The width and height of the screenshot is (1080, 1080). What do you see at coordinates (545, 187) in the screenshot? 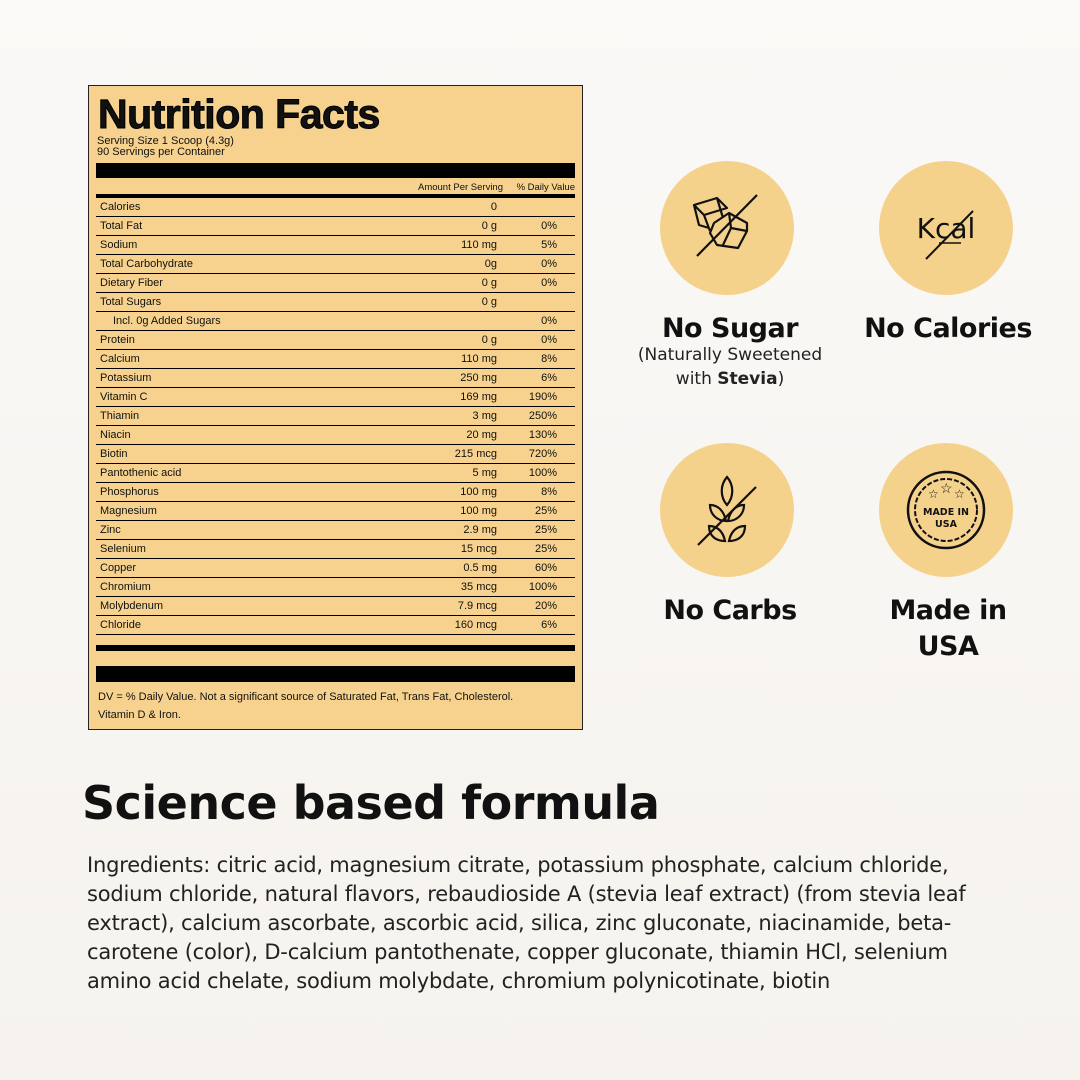
I see `col-dv: % Daily Value` at bounding box center [545, 187].